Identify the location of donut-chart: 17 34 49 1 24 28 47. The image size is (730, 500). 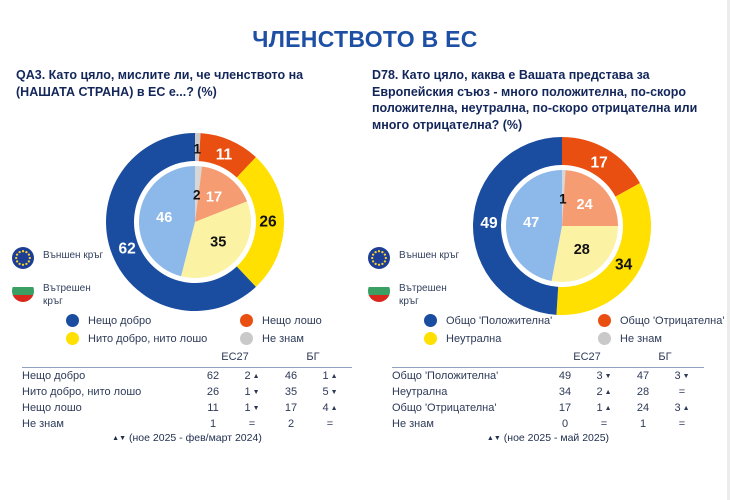
(562, 226).